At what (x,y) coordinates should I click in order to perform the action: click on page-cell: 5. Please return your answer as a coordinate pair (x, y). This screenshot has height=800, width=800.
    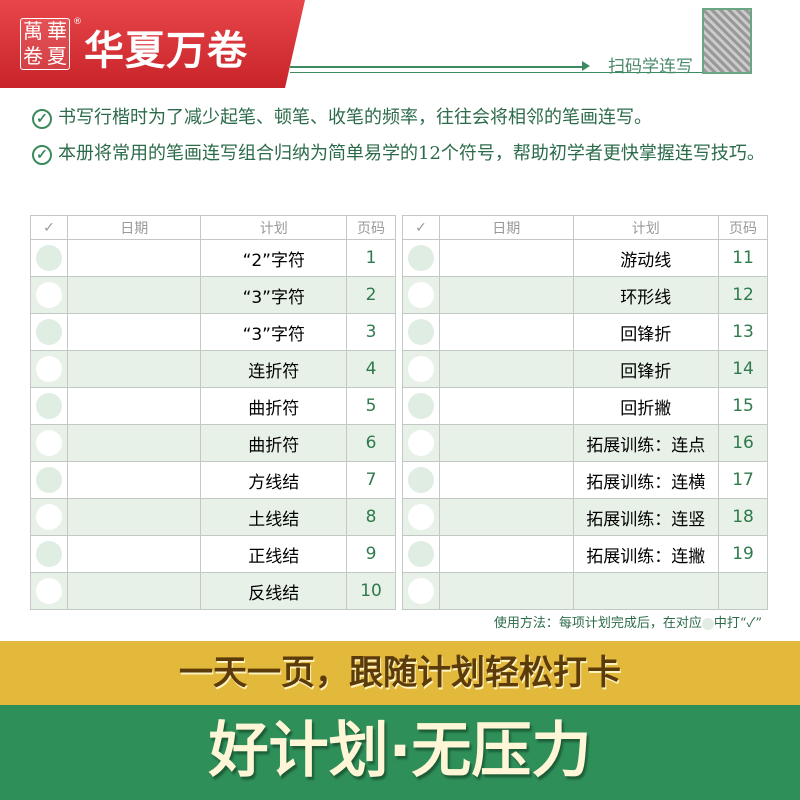
    Looking at the image, I should click on (371, 406).